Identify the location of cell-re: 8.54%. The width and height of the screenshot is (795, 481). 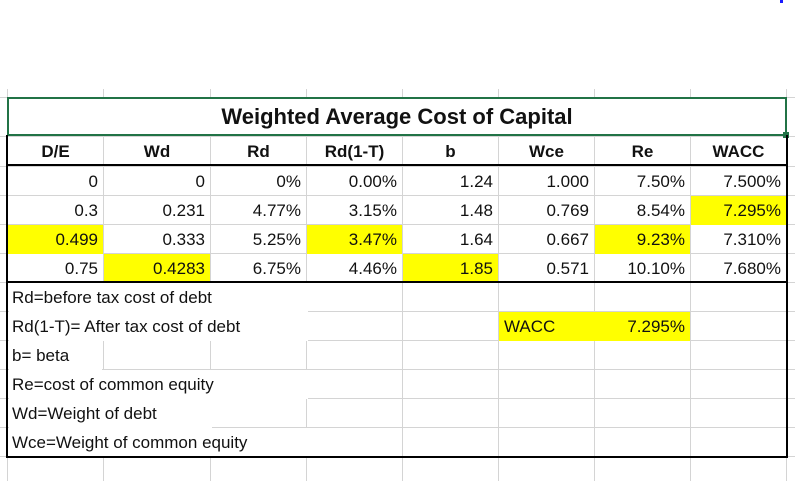
(660, 210).